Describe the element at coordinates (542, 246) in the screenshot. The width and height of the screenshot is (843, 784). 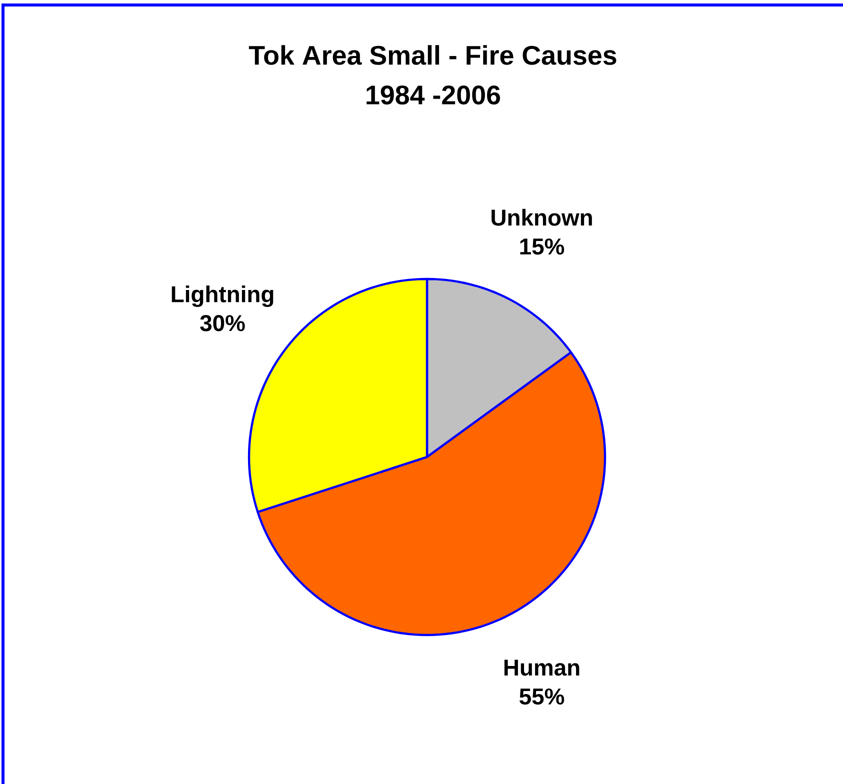
I see `data-label: 15%` at that location.